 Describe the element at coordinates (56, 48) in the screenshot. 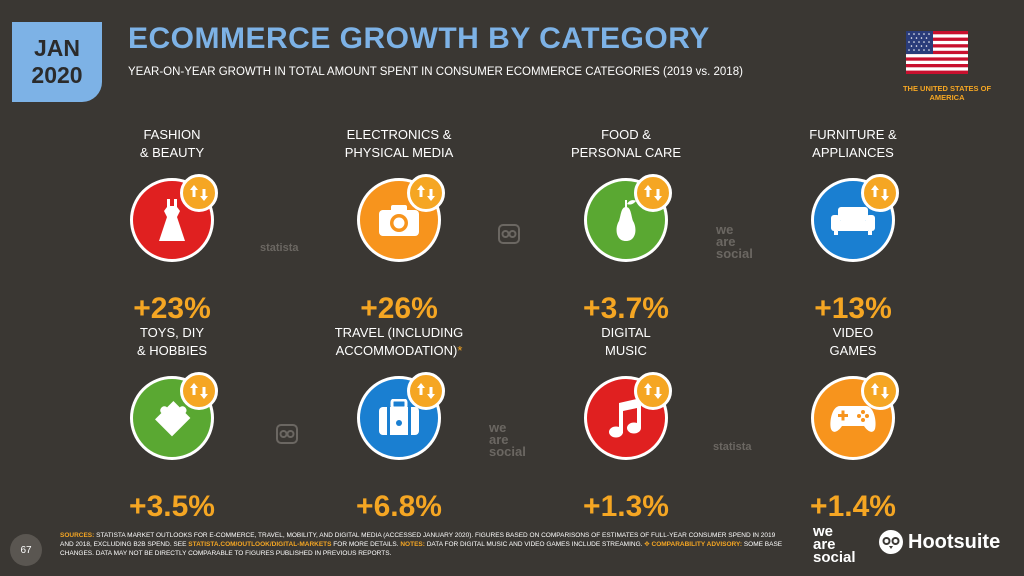

I see `date-month: JAN` at that location.